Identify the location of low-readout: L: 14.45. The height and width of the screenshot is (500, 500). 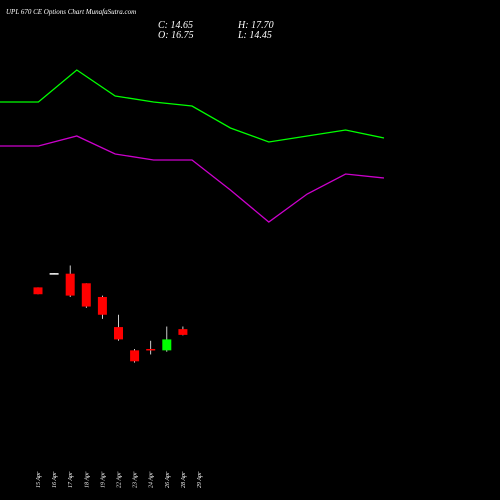
(255, 35).